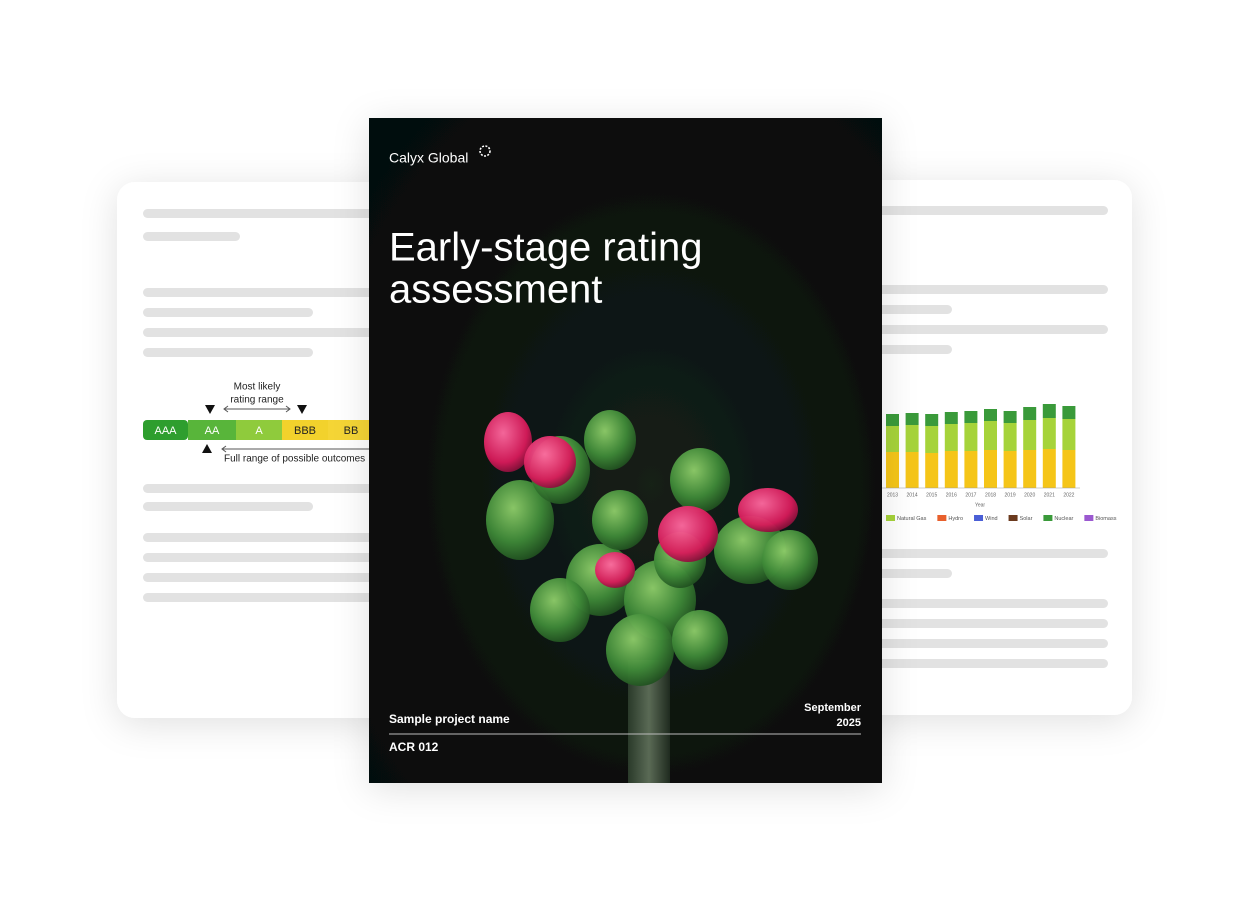 This screenshot has width=1250, height=900. I want to click on legend-label: Nuclear, so click(1063, 519).